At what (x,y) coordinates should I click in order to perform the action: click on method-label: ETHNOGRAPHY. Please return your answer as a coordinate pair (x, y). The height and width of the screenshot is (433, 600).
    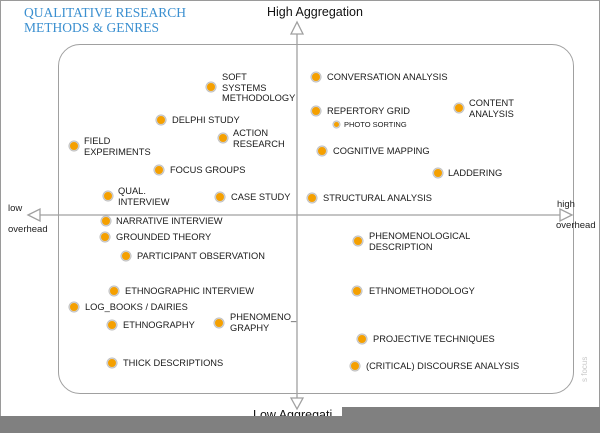
    Looking at the image, I should click on (159, 325).